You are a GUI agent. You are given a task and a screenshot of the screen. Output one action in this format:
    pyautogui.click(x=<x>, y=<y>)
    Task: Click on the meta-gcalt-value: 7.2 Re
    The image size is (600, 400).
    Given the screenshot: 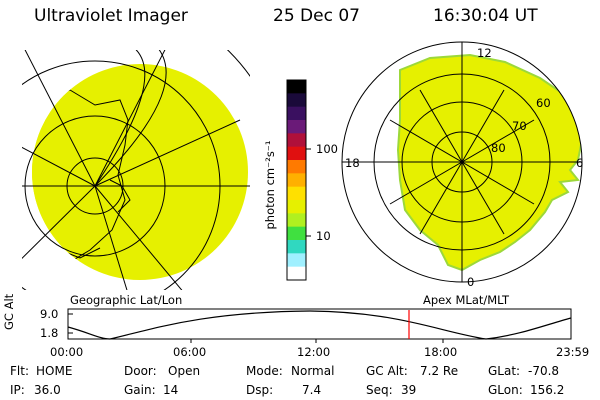 What is the action you would take?
    pyautogui.click(x=439, y=371)
    